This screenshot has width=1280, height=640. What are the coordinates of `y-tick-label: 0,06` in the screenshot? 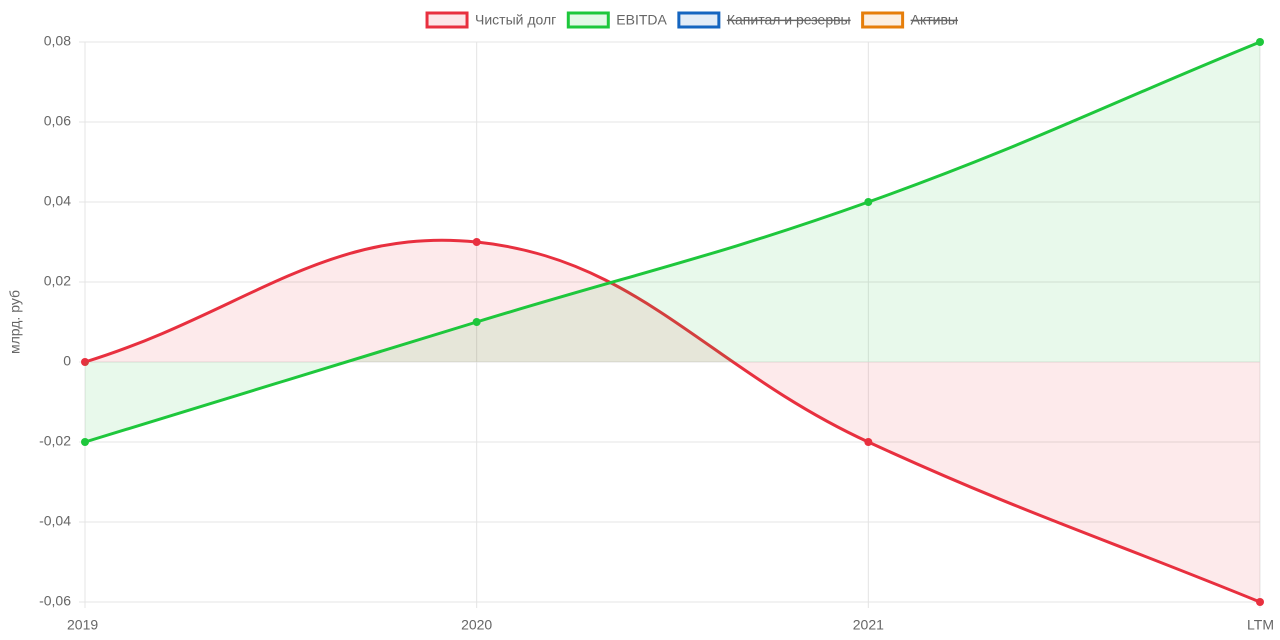 It's located at (57, 121).